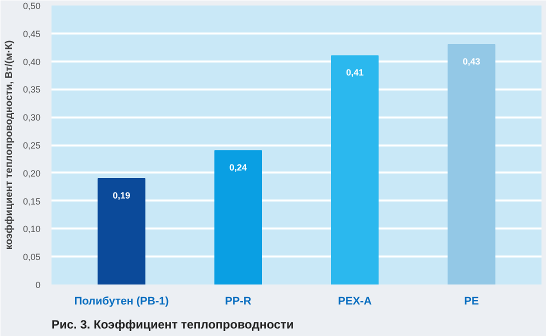  What do you see at coordinates (173, 325) in the screenshot?
I see `text: Рис. 3. Коэффициент теплопроводности` at bounding box center [173, 325].